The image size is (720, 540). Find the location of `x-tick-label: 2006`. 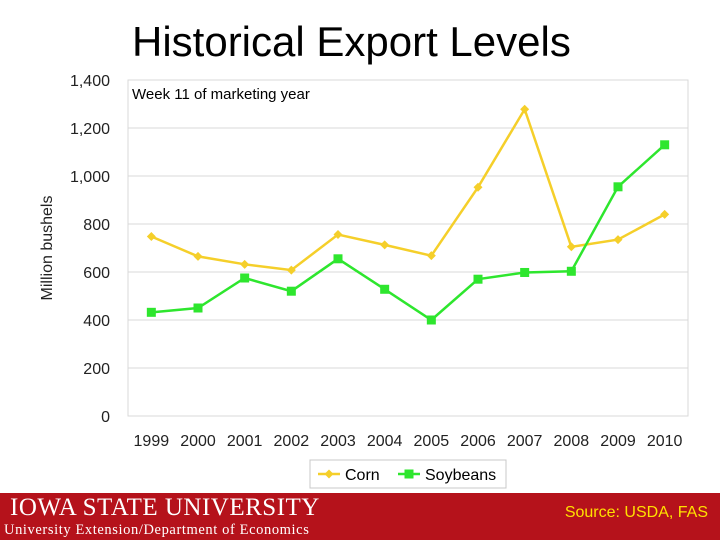

x-tick-label: 2006 is located at coordinates (478, 441).